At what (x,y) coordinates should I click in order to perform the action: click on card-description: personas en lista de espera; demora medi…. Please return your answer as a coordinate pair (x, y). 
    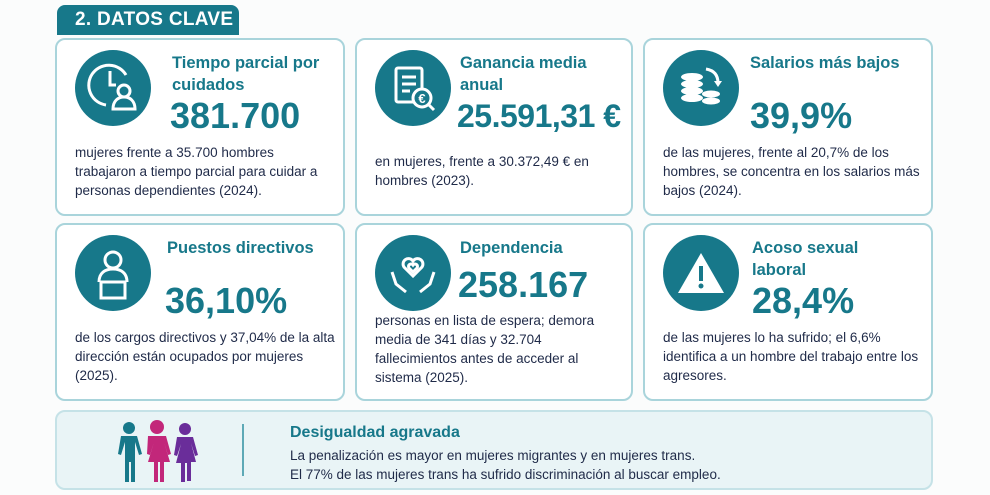
    Looking at the image, I should click on (485, 349).